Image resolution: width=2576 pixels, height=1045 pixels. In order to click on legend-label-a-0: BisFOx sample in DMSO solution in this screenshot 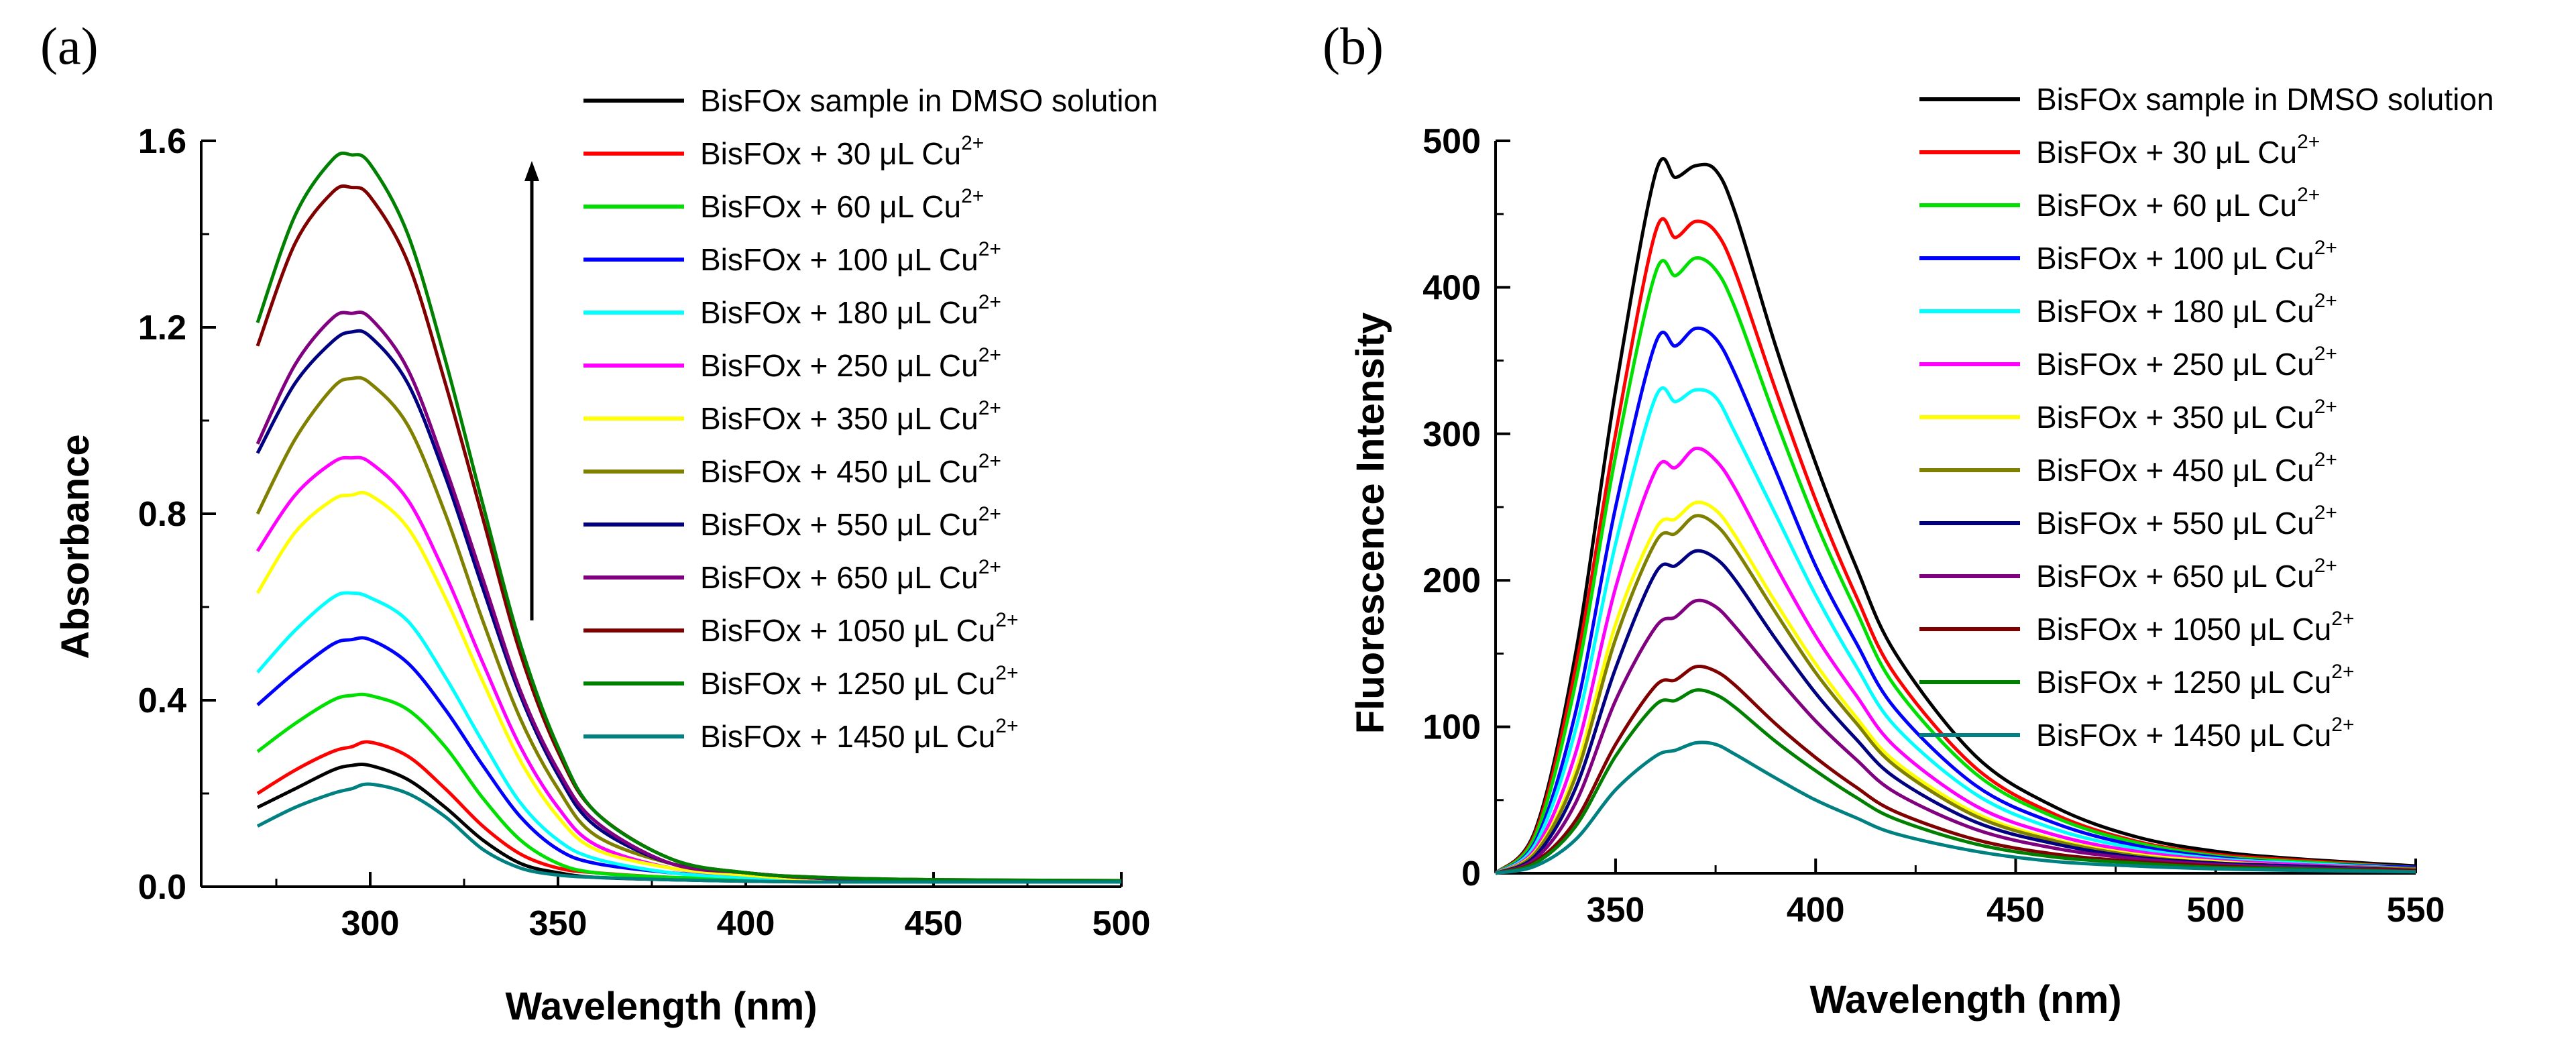, I will do `click(929, 101)`.